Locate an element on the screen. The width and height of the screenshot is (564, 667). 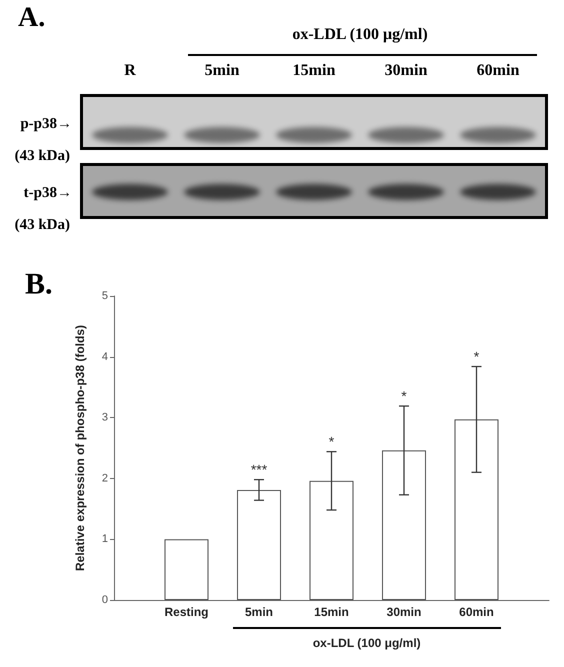
category-label: 15min is located at coordinates (314, 71).